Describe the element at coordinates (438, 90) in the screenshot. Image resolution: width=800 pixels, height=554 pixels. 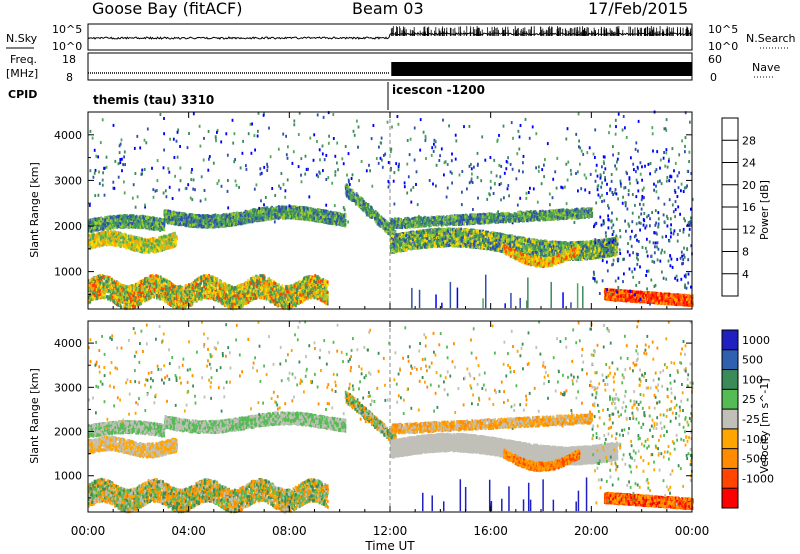
I see `cpid-mode-2: icescon -1200` at that location.